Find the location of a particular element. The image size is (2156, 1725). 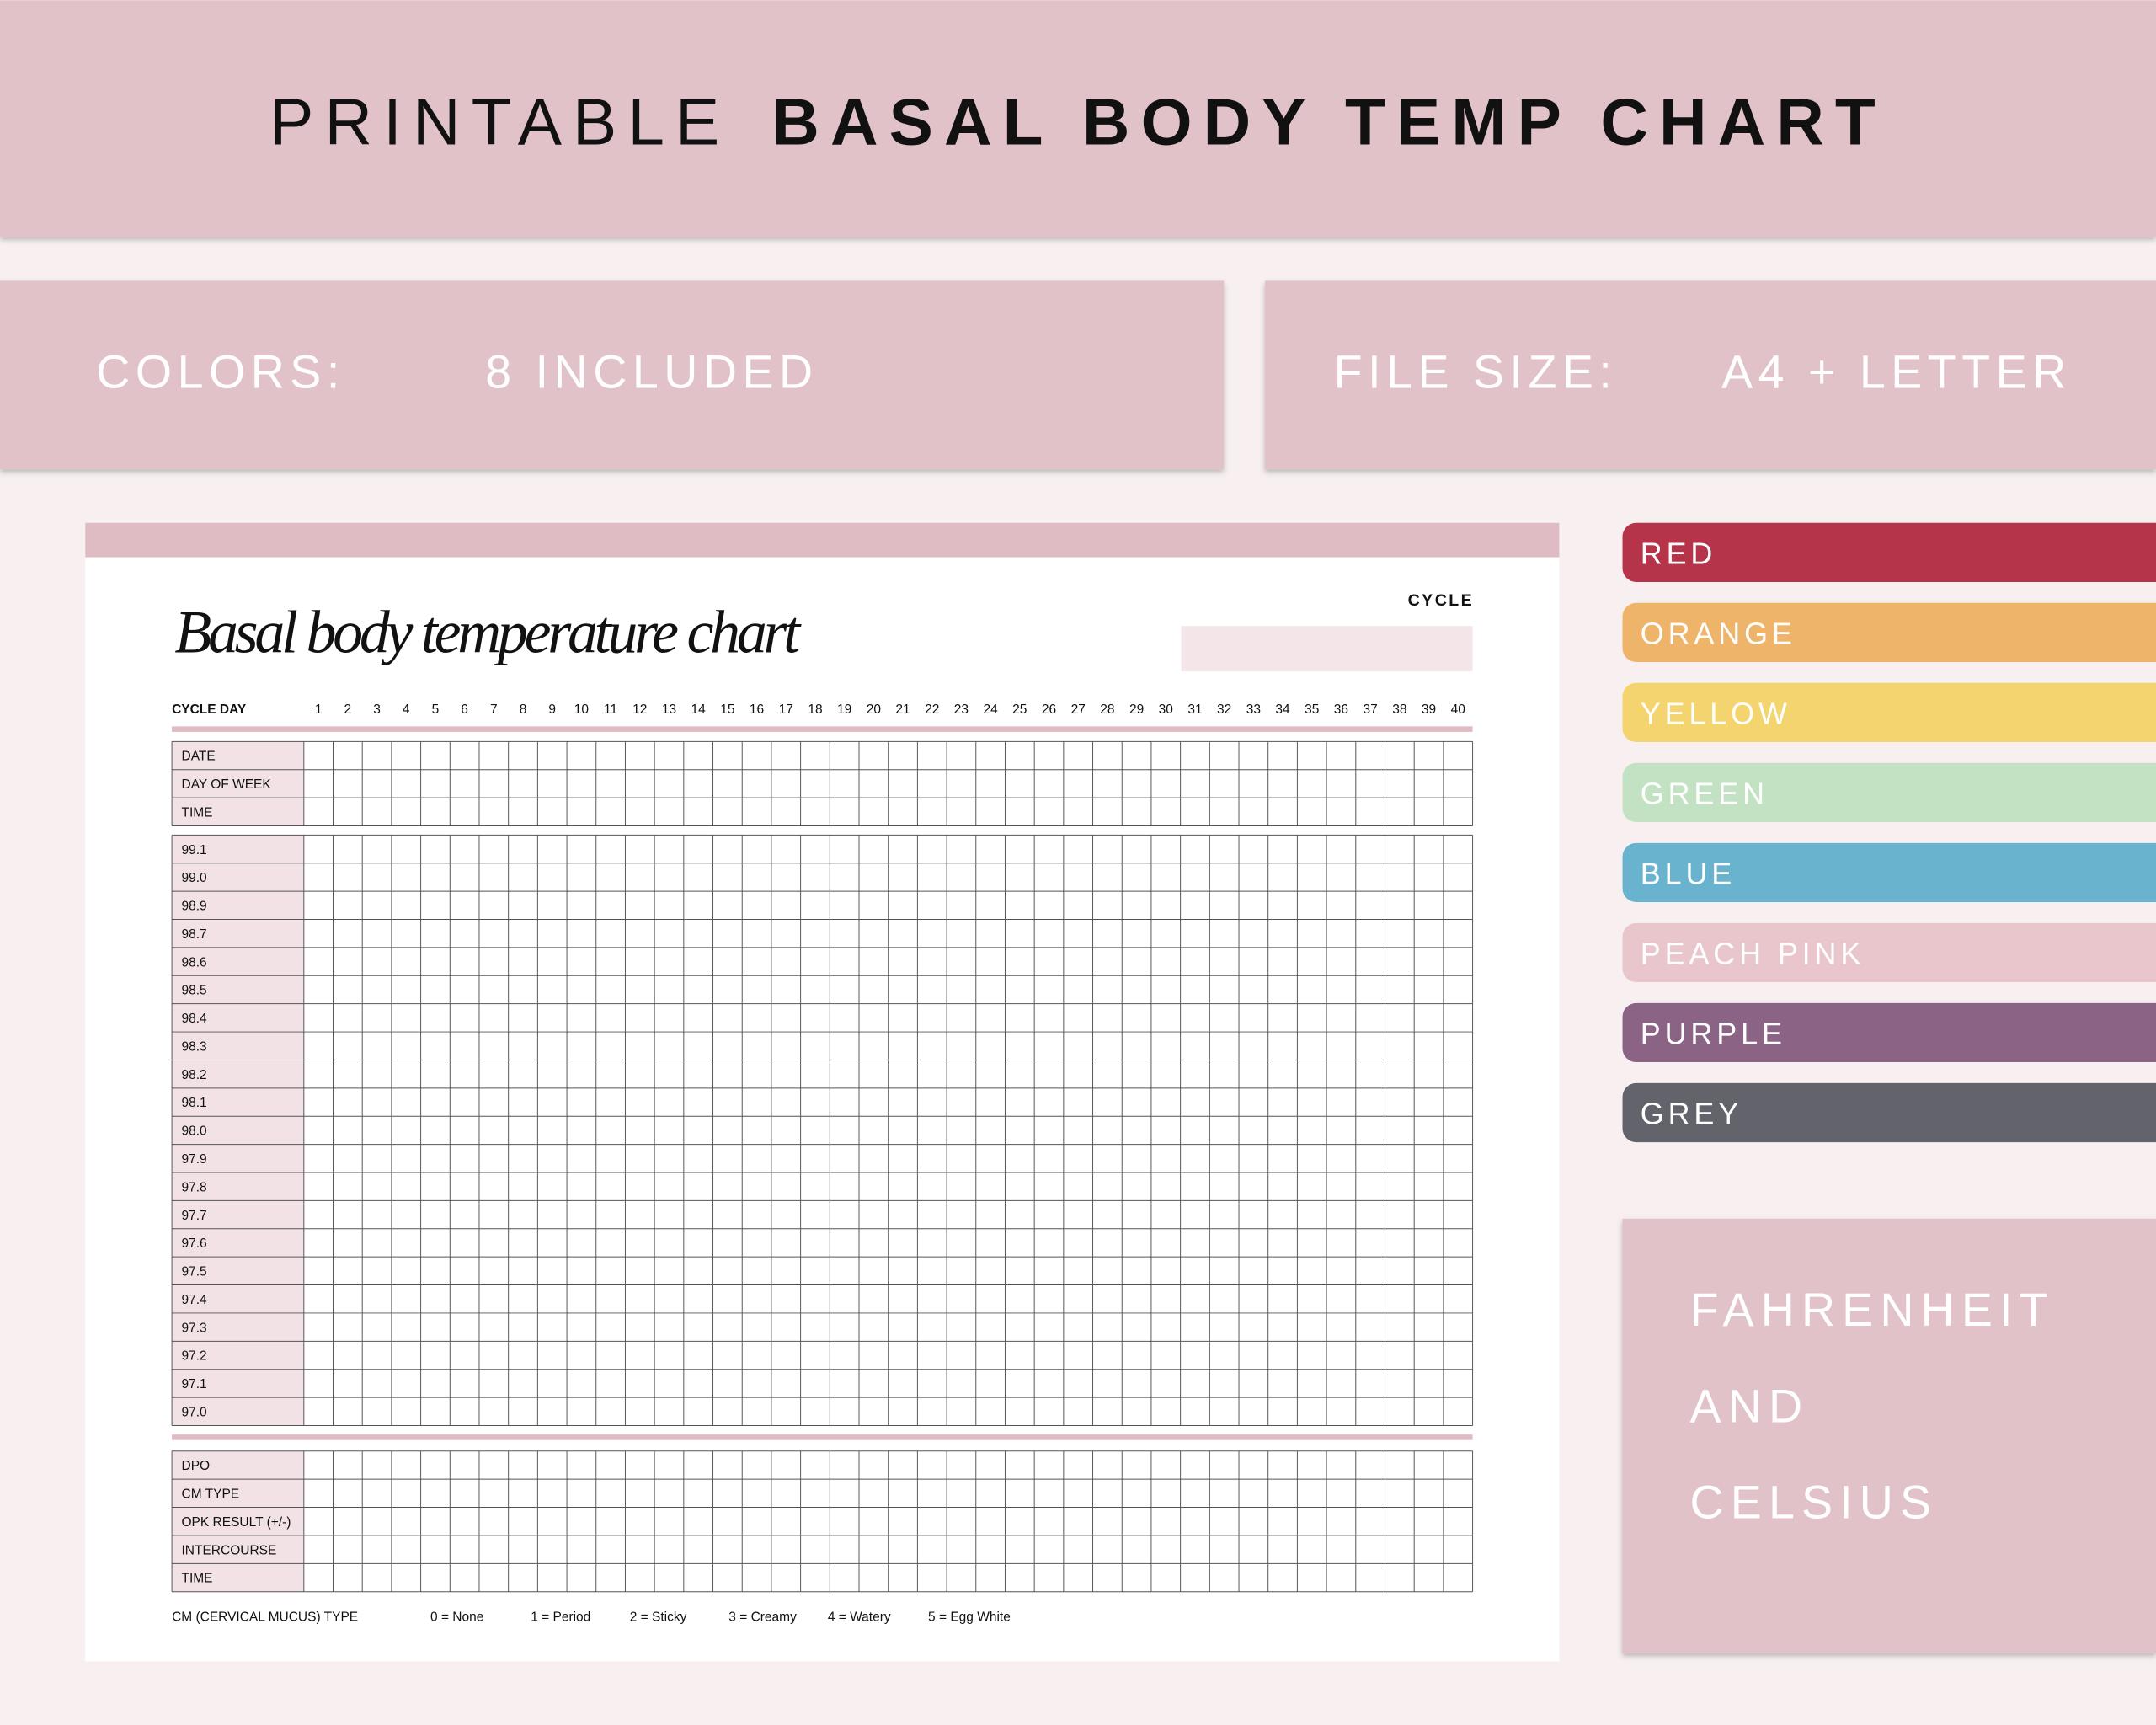

row-label: 97.9 is located at coordinates (194, 1159).